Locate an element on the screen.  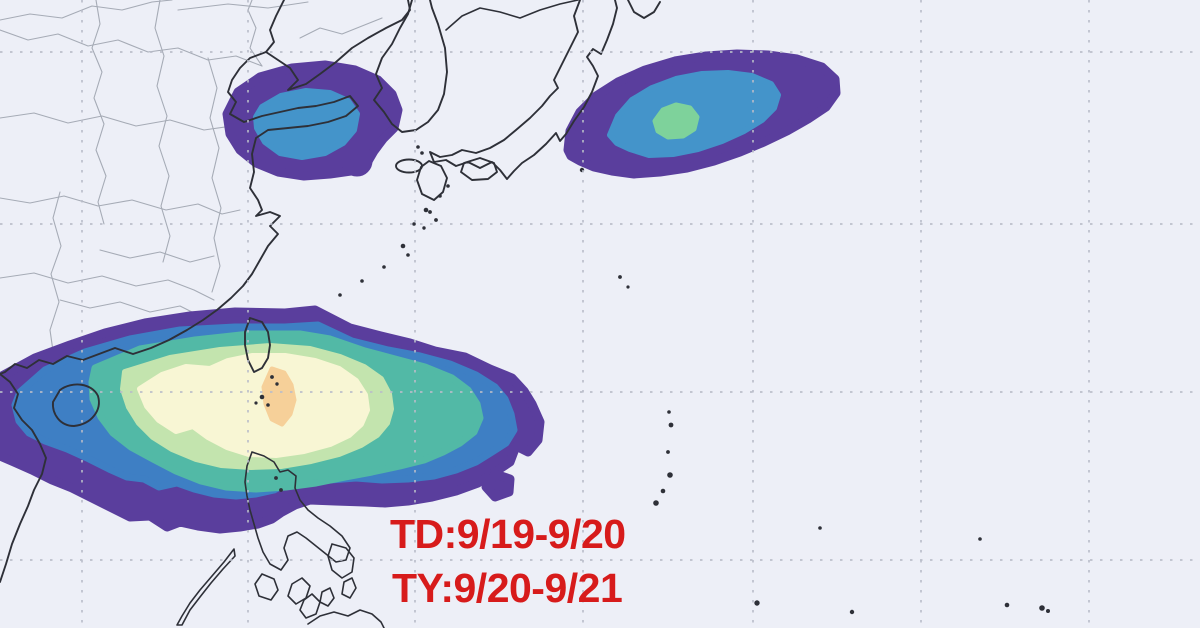
coast-leyte is located at coordinates (349, 588).